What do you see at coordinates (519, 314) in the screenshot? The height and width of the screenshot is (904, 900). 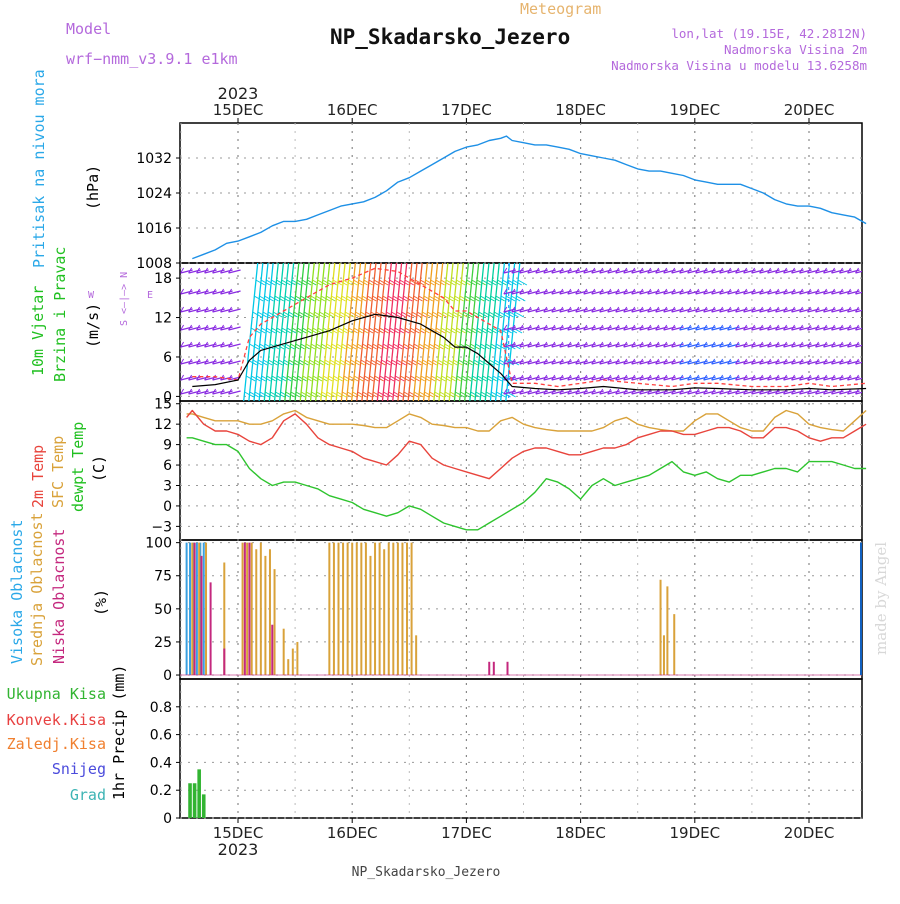 I see `wind-barb-flag` at bounding box center [519, 314].